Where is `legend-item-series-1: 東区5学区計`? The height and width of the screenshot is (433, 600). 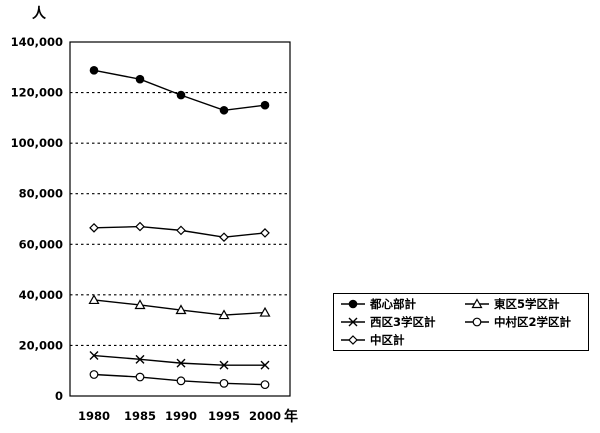
legend-item-series-1: 東区5学区計 is located at coordinates (512, 304).